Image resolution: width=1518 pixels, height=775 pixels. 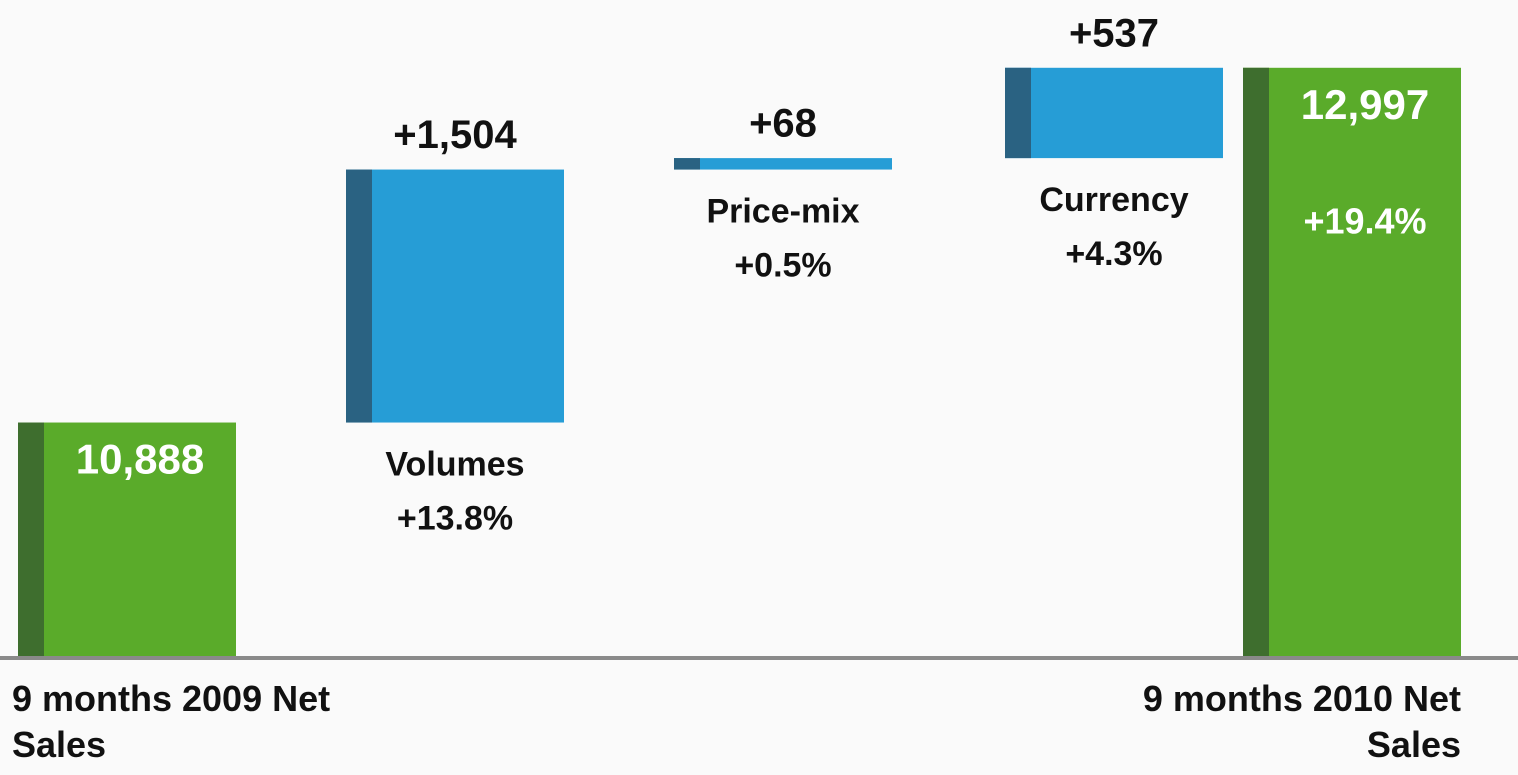 I want to click on percent-label: +0.5%, so click(x=782, y=266).